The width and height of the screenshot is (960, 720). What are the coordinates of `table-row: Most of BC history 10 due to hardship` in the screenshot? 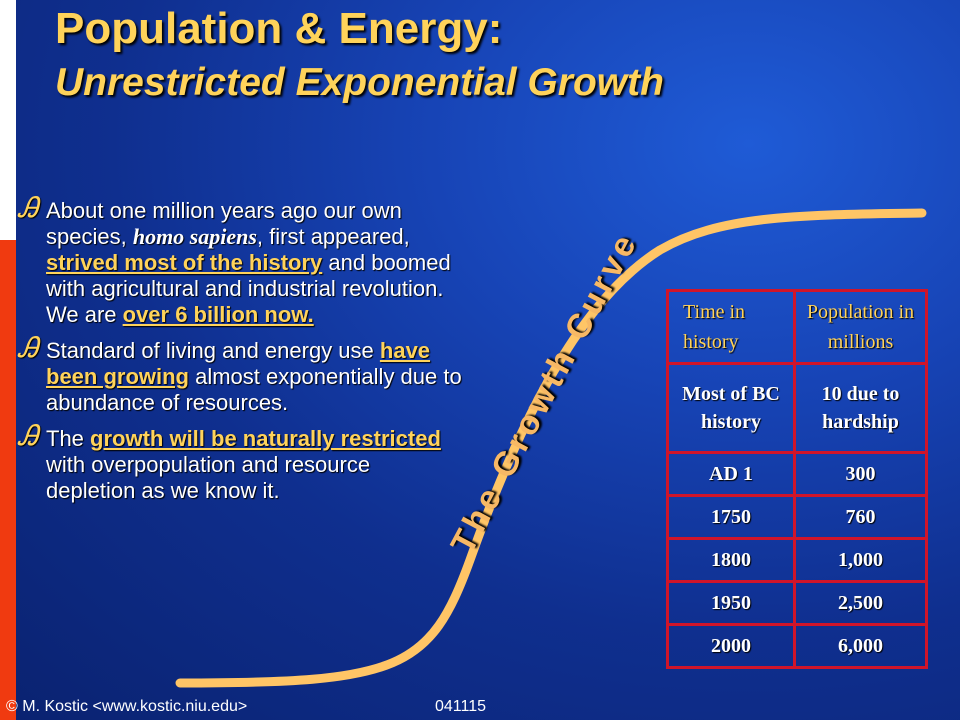 It's located at (797, 408).